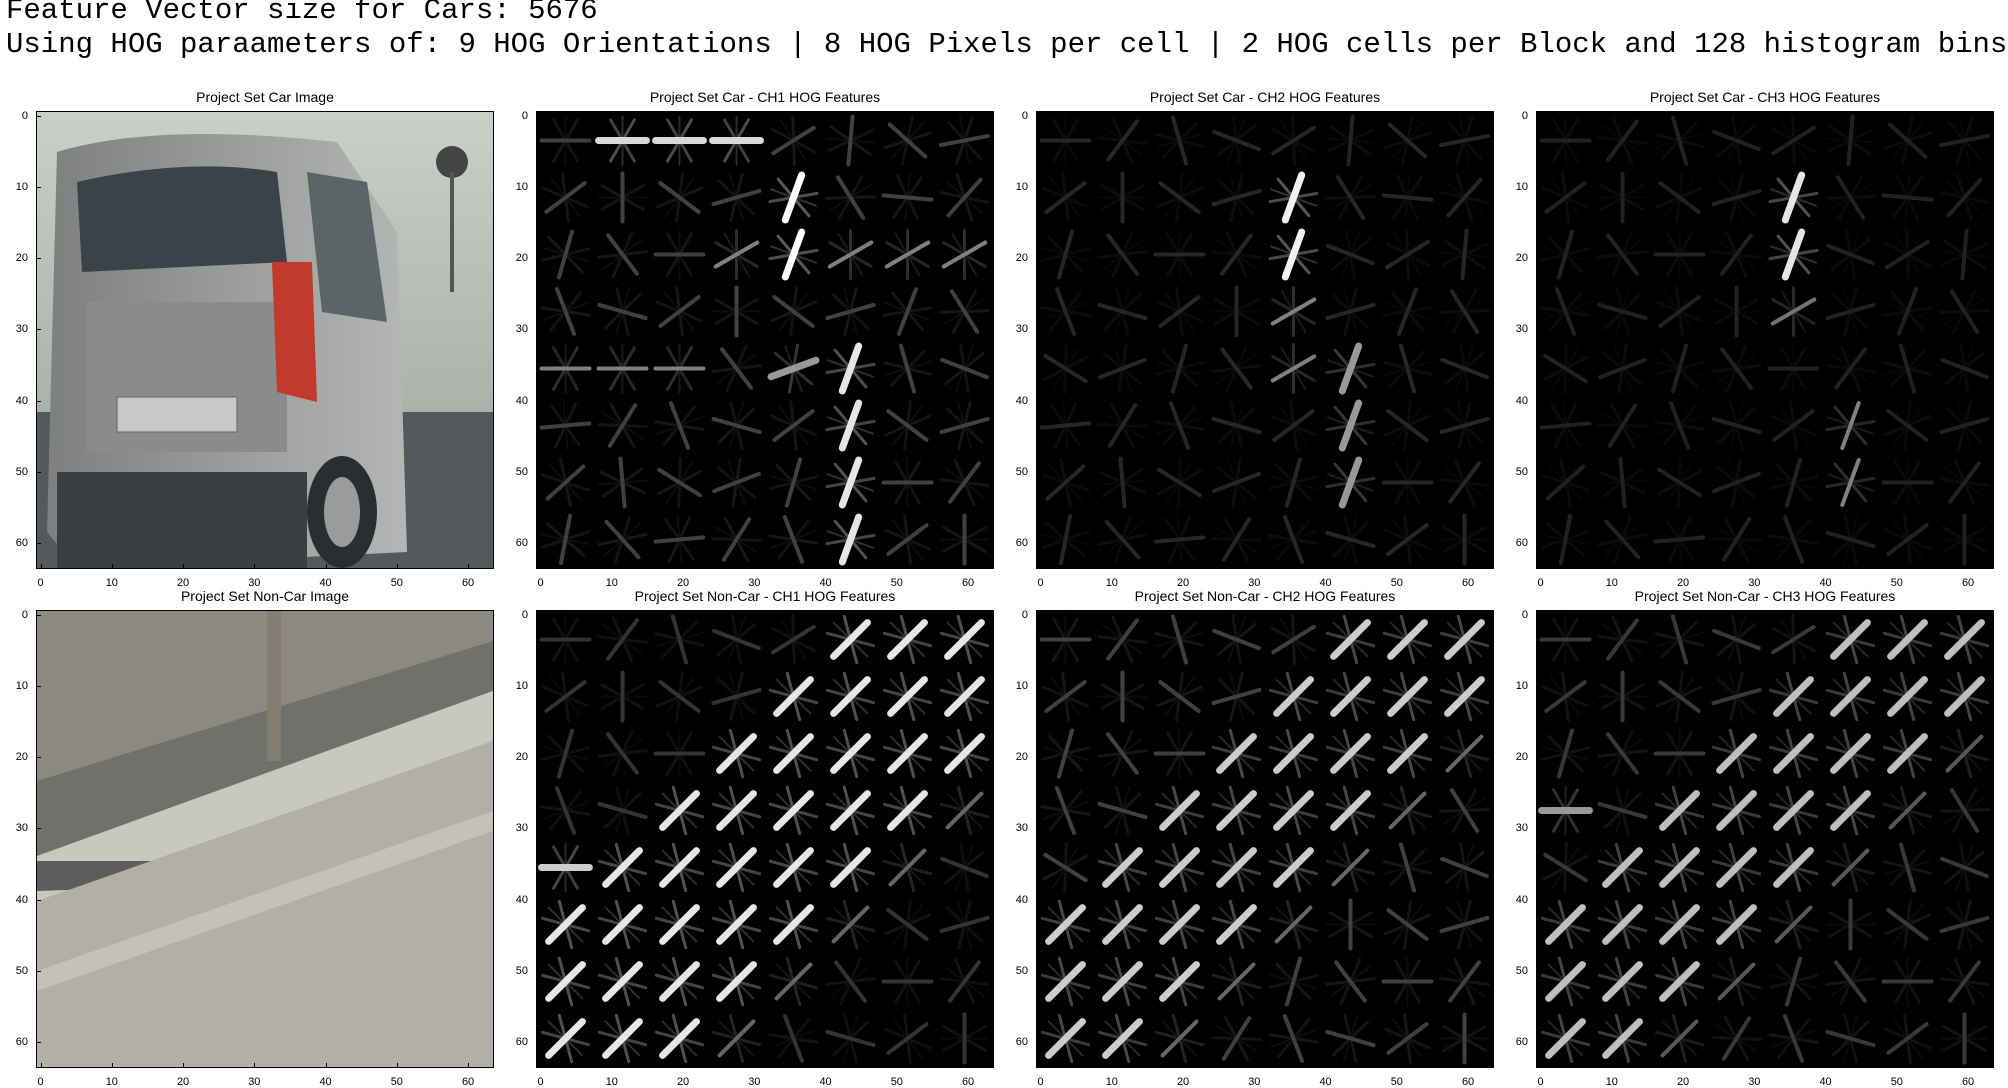 This screenshot has width=2008, height=1088. I want to click on car-image-panel: Project Set Car Image, so click(255, 339).